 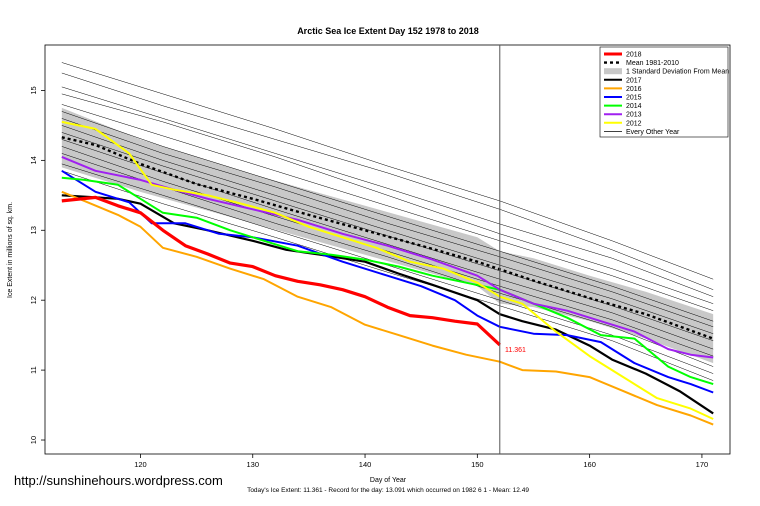 I want to click on legend-label: Mean 1981-2010, so click(x=652, y=63).